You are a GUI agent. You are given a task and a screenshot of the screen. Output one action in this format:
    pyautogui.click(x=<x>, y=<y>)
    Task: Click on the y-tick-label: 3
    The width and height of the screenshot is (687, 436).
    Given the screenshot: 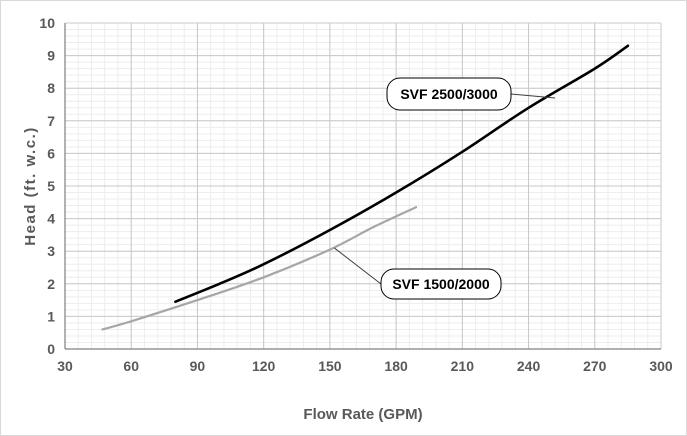 What is the action you would take?
    pyautogui.click(x=51, y=251)
    